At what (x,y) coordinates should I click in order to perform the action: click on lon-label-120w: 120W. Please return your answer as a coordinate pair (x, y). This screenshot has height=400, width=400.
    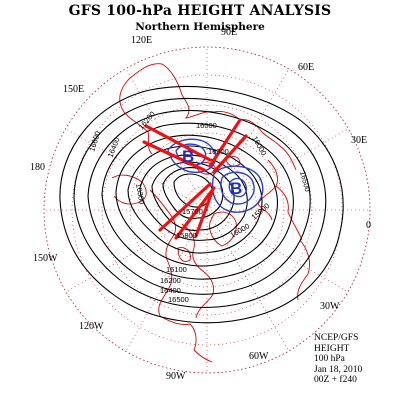
    Looking at the image, I should click on (91, 326).